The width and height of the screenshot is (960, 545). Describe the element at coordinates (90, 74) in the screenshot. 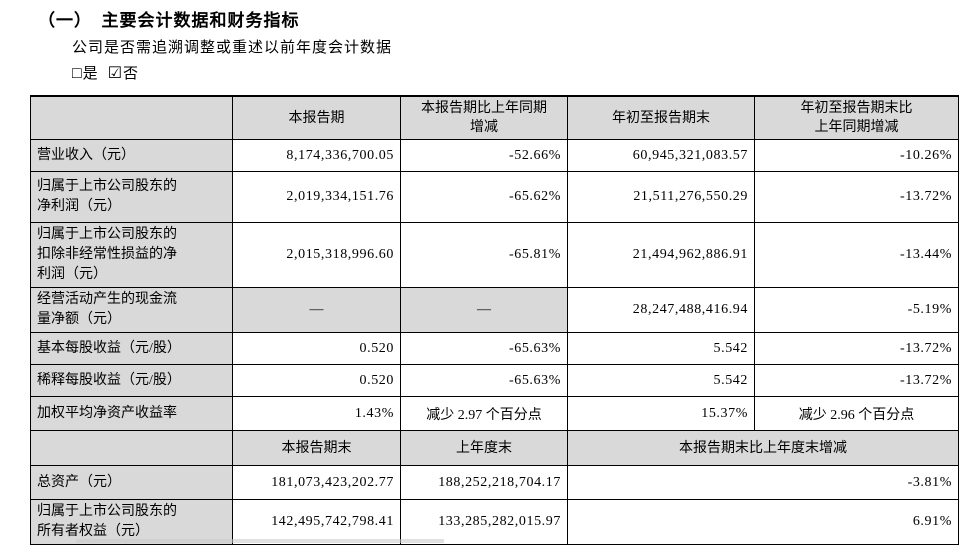

I see `checkbox-yes-label: 是` at that location.